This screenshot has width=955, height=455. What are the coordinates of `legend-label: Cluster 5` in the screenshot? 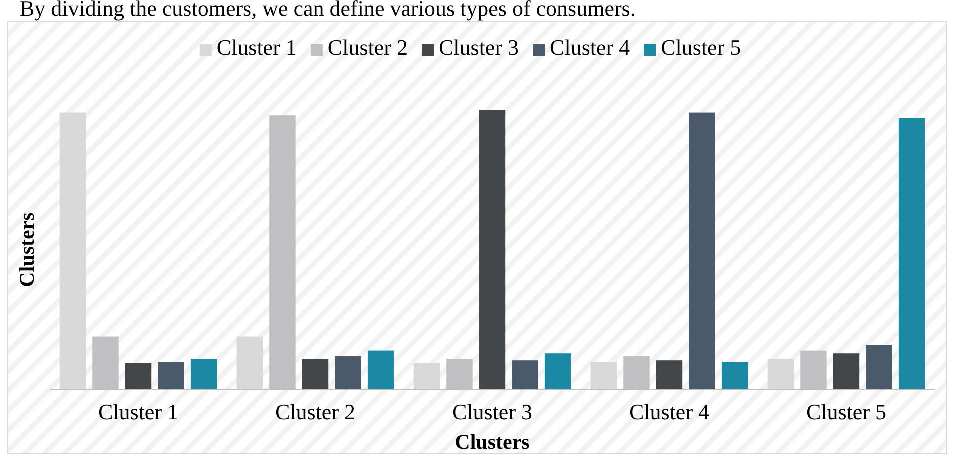 It's located at (701, 47).